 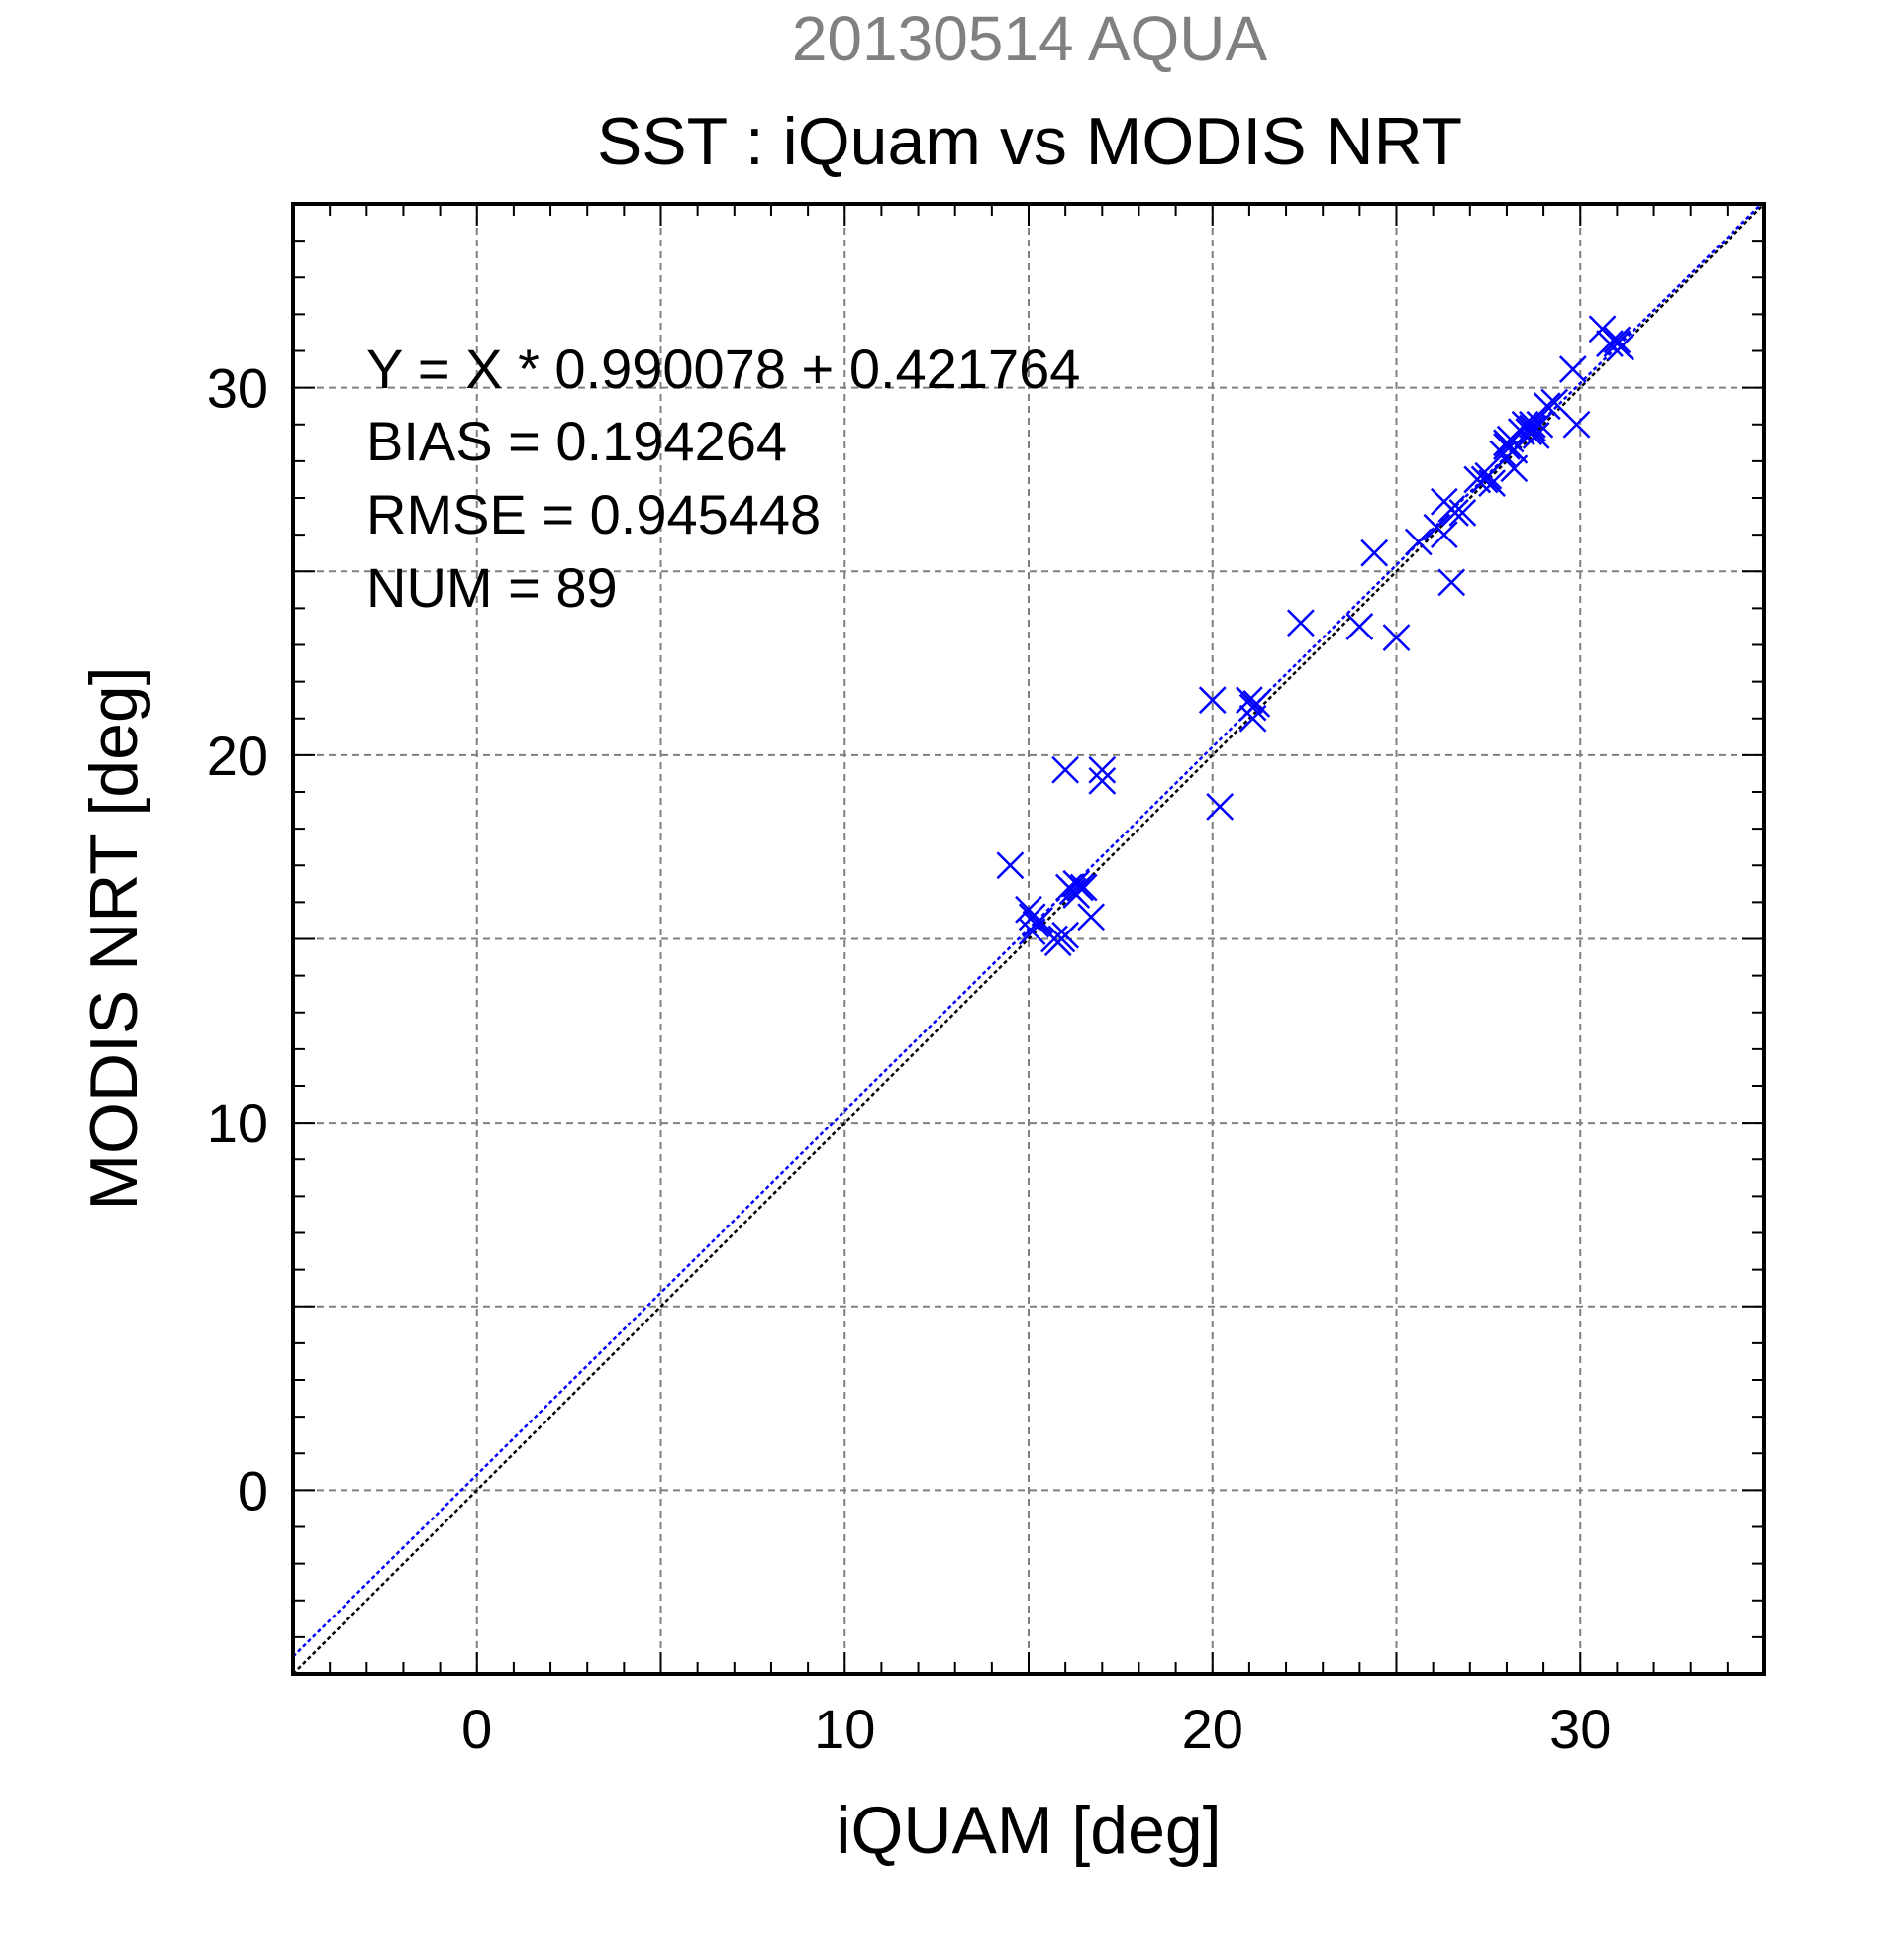 I want to click on x-tick-label: 20, so click(x=1212, y=1729).